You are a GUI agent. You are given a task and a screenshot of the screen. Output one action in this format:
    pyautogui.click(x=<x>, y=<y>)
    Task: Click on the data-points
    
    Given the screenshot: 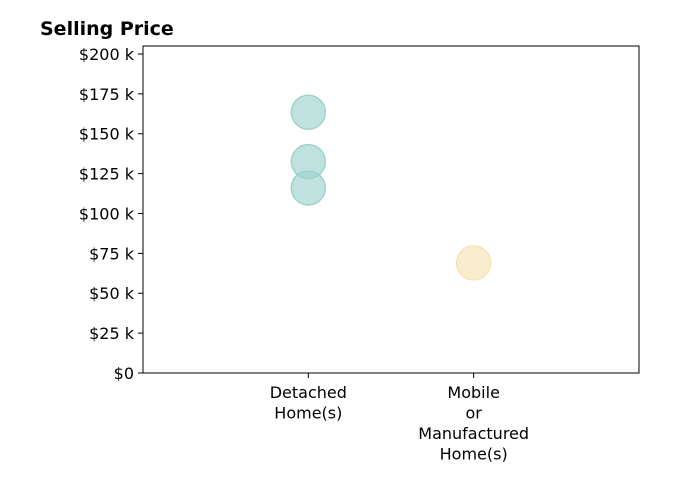 What is the action you would take?
    pyautogui.click(x=391, y=187)
    